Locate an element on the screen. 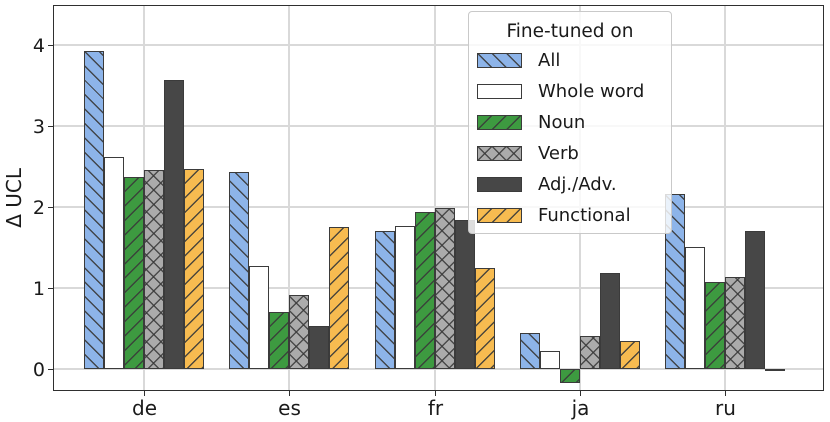 The width and height of the screenshot is (830, 422). bar-functional-es is located at coordinates (339, 298).